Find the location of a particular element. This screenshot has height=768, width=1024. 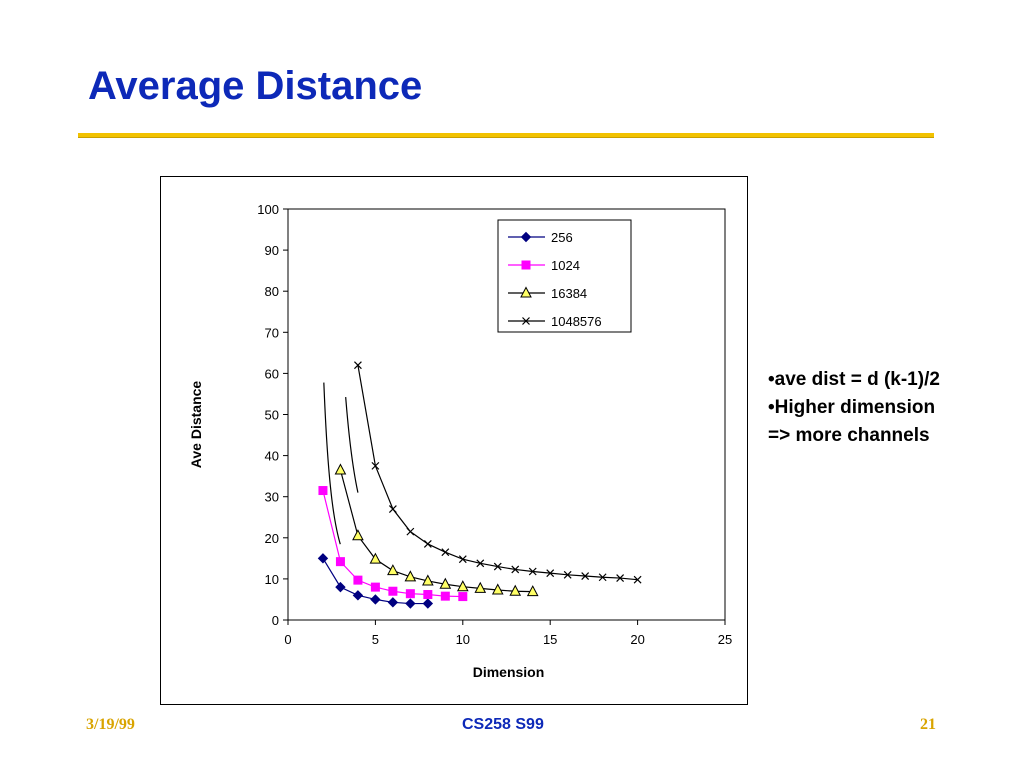

legend-label-1024: 1024 is located at coordinates (565, 265).